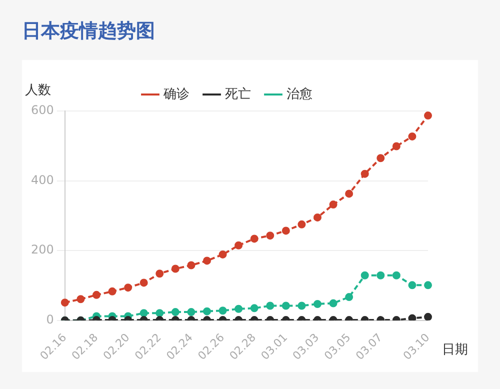  What do you see at coordinates (38, 90) in the screenshot?
I see `y-axis-title: 人数` at bounding box center [38, 90].